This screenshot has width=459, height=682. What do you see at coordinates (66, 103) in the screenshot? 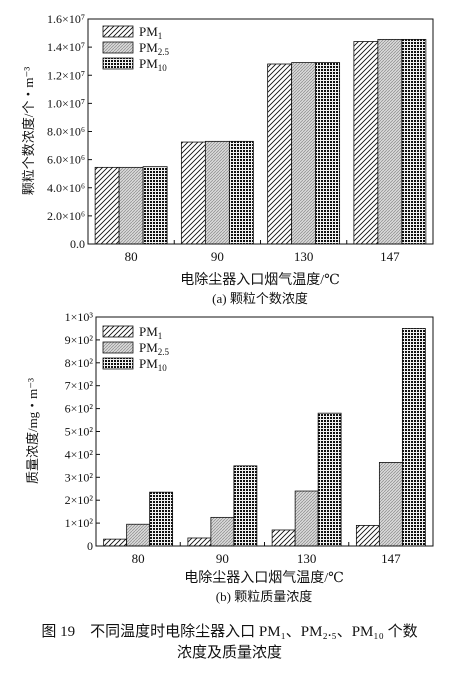
I see `y-tick-label: 1.0×10⁷` at bounding box center [66, 103].